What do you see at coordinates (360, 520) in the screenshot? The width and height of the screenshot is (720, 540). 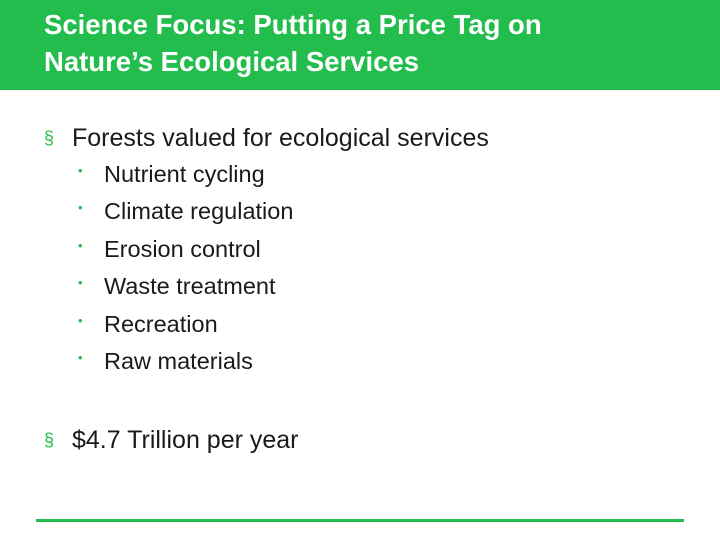 I see `footer-divider` at bounding box center [360, 520].